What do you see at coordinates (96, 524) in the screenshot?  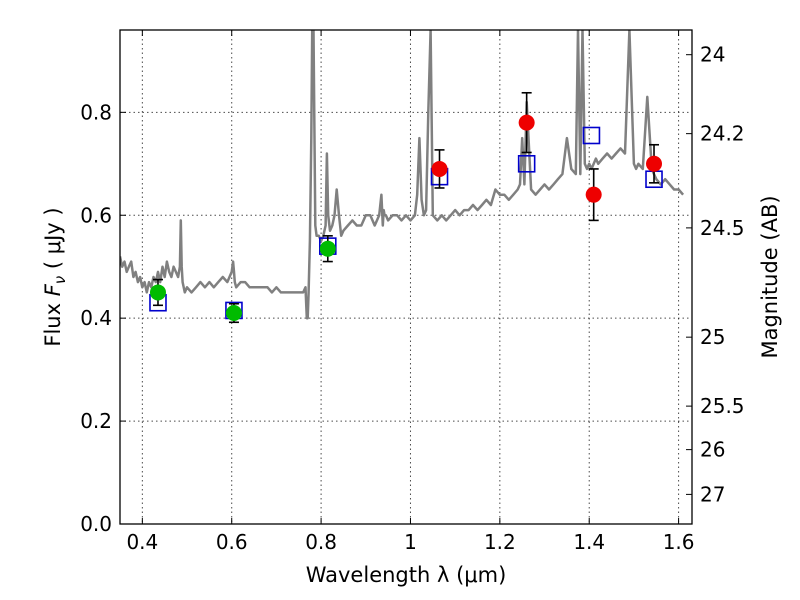 I see `y-tick-label: 0.0` at bounding box center [96, 524].